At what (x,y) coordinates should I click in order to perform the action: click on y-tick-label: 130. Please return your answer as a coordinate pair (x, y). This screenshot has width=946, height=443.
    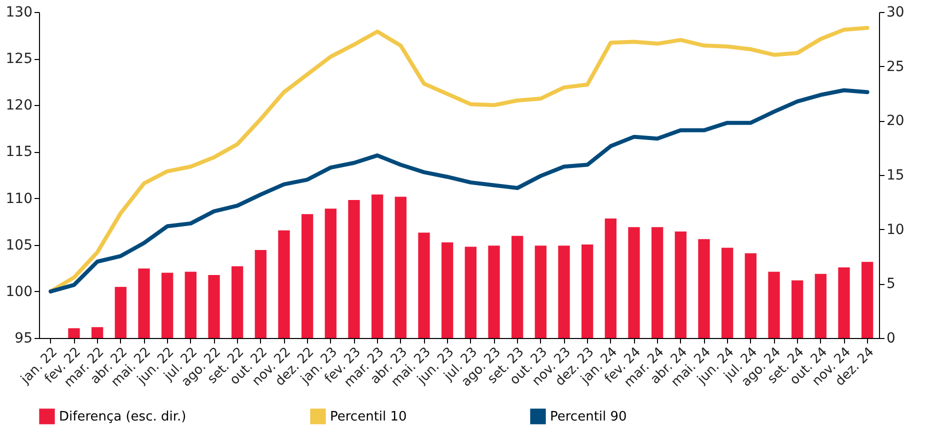
    Looking at the image, I should click on (19, 12).